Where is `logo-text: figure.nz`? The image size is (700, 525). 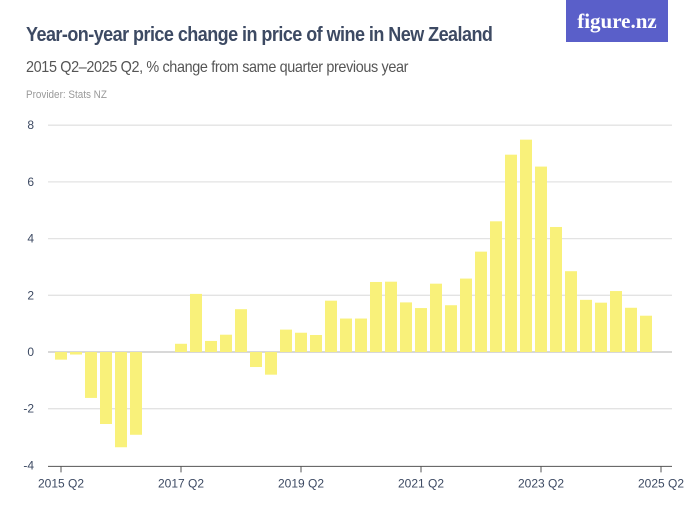 logo-text: figure.nz is located at coordinates (617, 20).